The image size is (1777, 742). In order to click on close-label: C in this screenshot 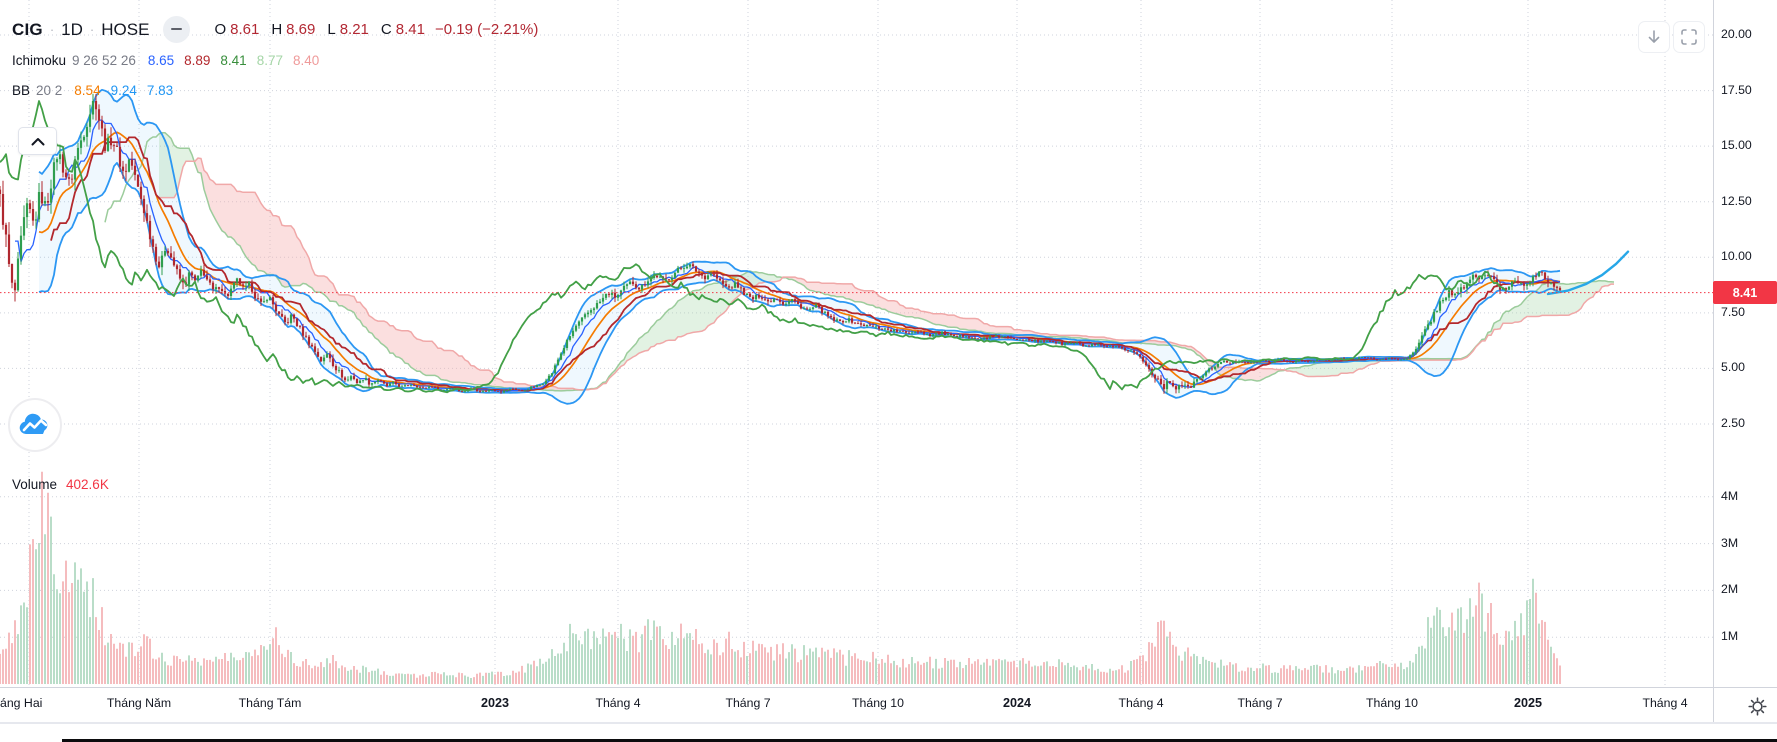, I will do `click(386, 29)`.